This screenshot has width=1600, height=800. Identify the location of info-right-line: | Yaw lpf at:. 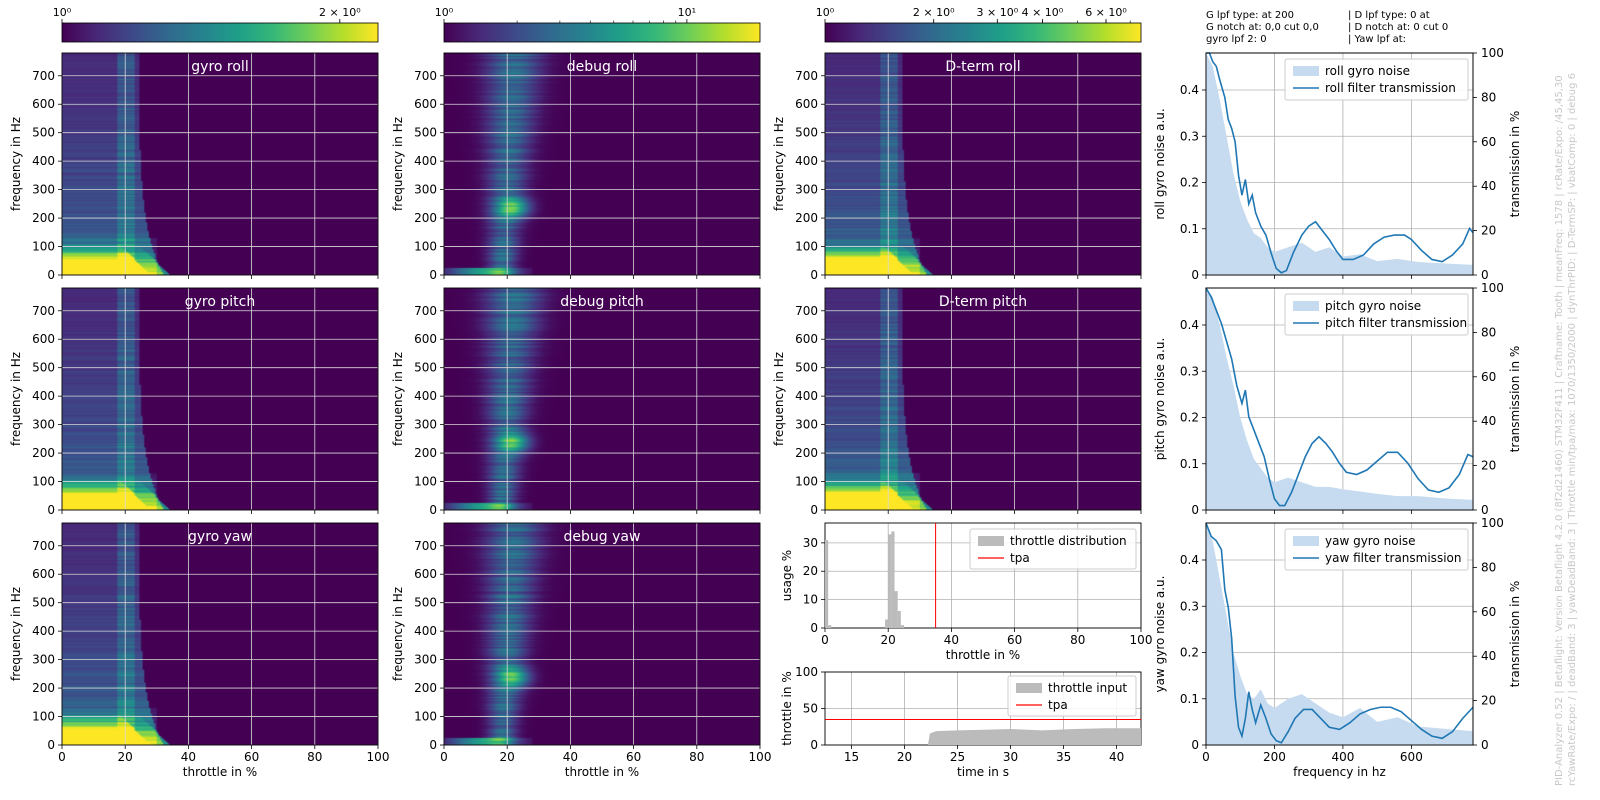
(1377, 39).